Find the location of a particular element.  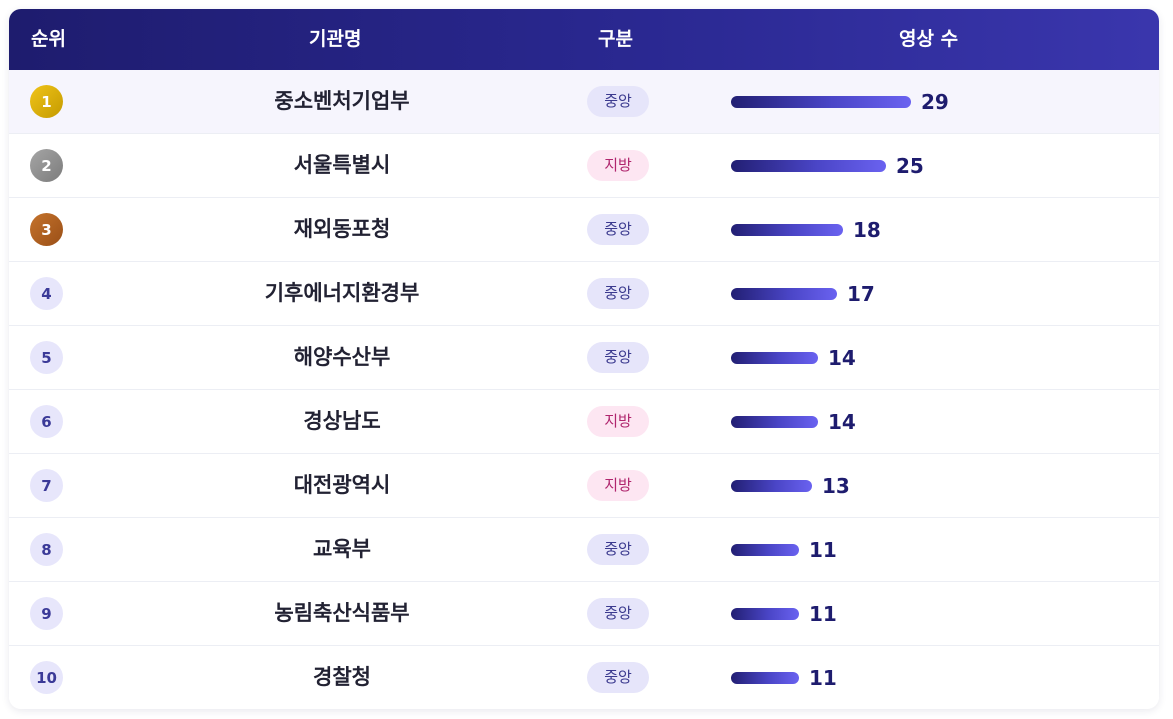

rank-badge: 7 is located at coordinates (46, 485).